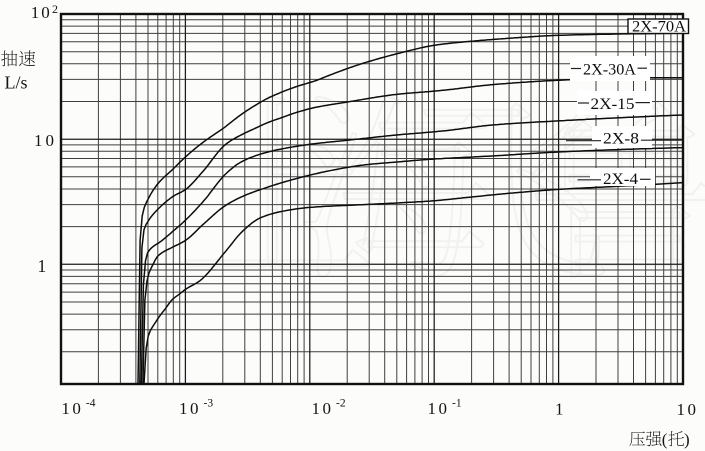 This screenshot has width=705, height=451. Describe the element at coordinates (620, 179) in the screenshot. I see `svg-text: 2X-4` at that location.